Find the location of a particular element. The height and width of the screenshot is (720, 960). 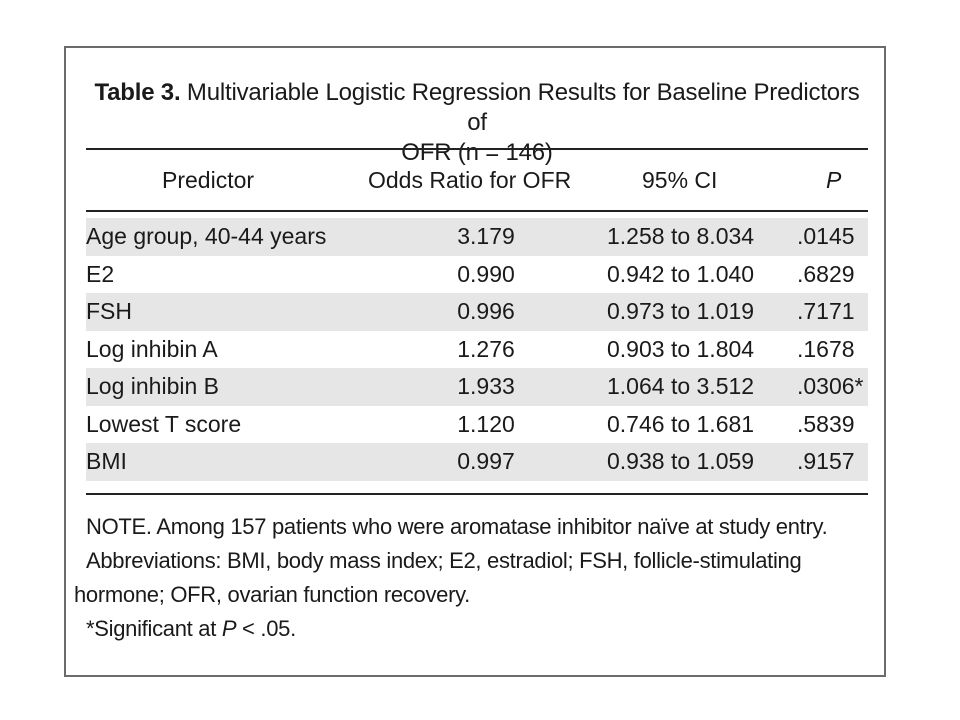

table-row: E2 0.990 0.942 to 1.040 .6829 is located at coordinates (477, 275).